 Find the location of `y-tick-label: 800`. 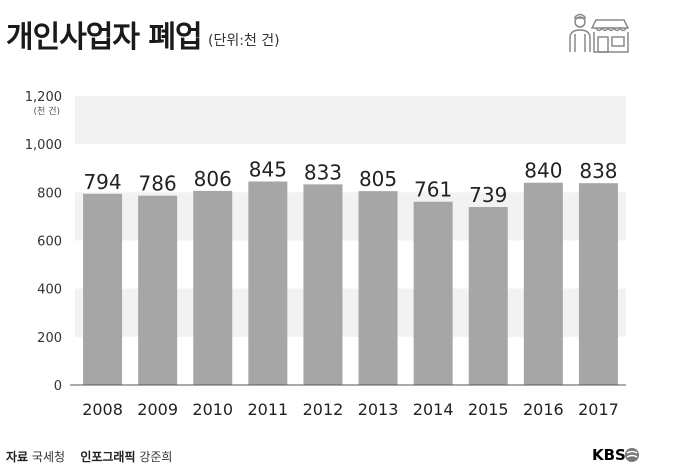

y-tick-label: 800 is located at coordinates (49, 193).